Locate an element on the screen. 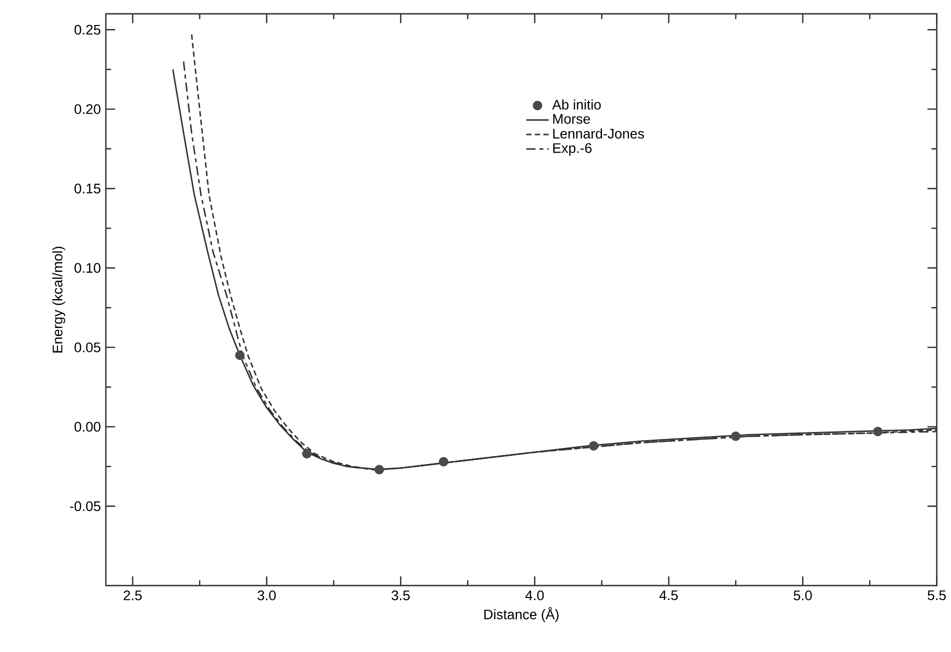 This screenshot has width=951, height=652. legend-label: Exp.-6 is located at coordinates (572, 149).